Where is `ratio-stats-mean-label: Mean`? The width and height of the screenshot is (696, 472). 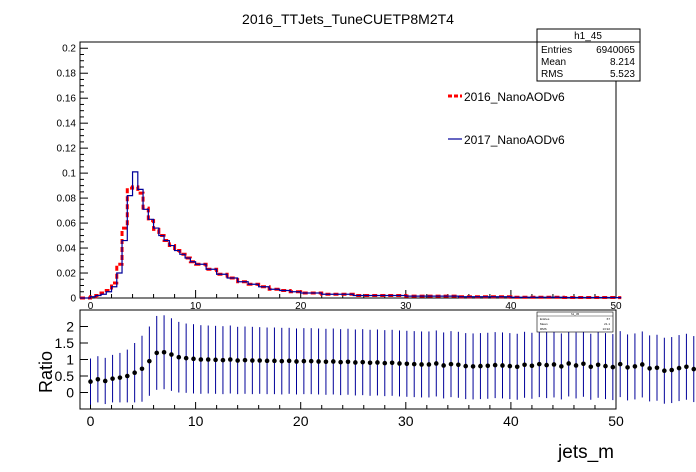
ratio-stats-mean-label: Mean is located at coordinates (544, 324).